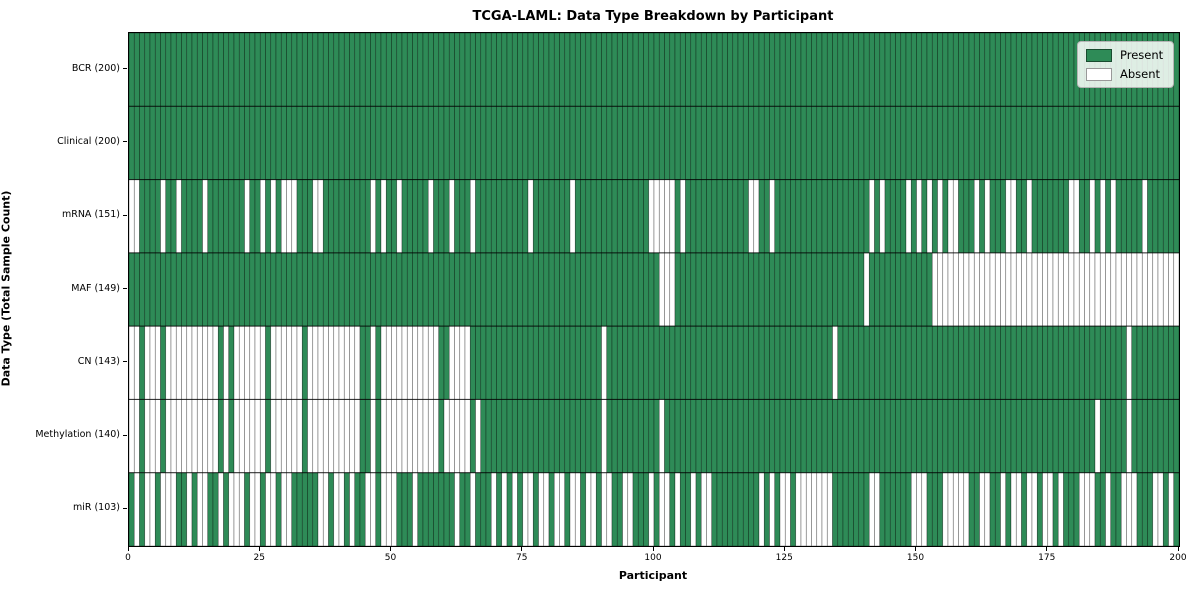 The width and height of the screenshot is (1200, 600). I want to click on x-tick-label: 0, so click(128, 558).